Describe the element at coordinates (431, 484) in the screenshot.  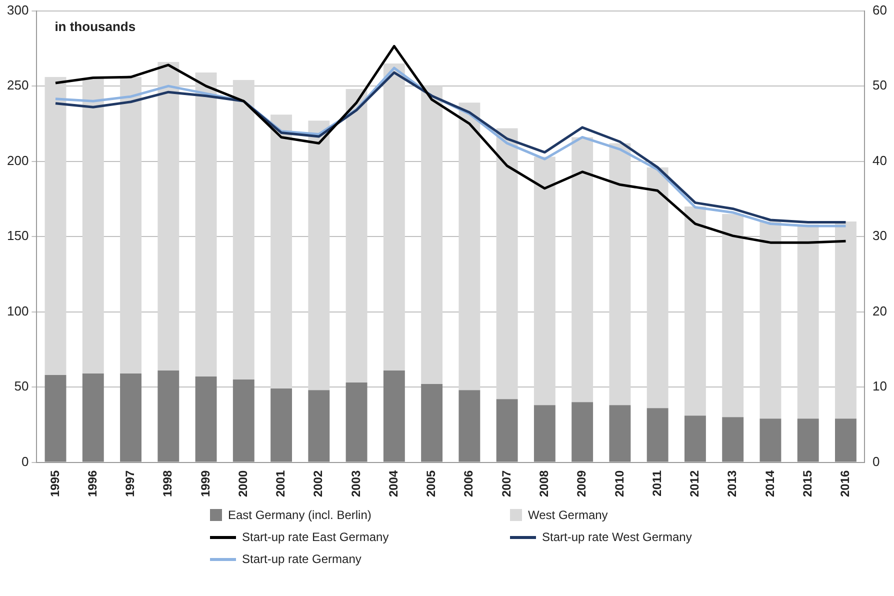
I see `x-tick-label: 2005` at that location.